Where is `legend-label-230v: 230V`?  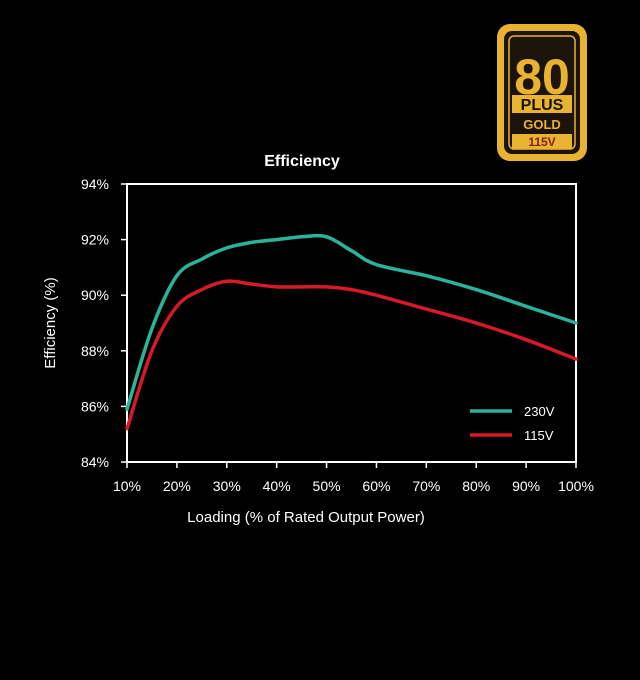
legend-label-230v: 230V is located at coordinates (539, 411).